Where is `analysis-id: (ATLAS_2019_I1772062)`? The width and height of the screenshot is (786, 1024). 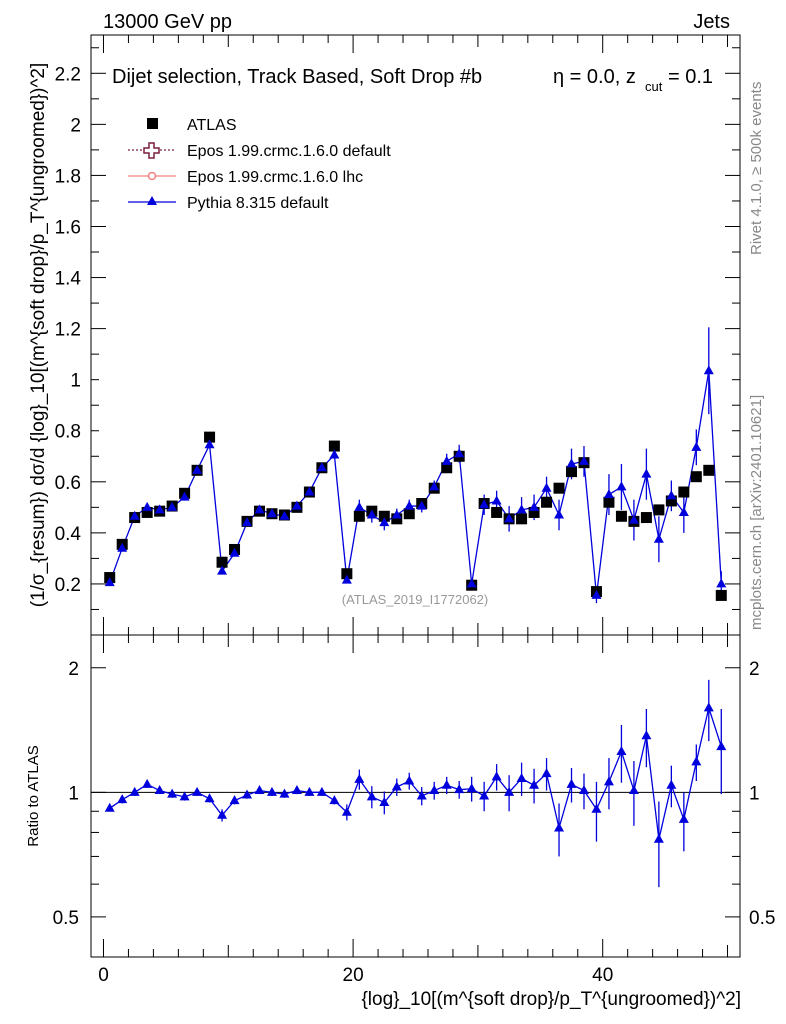
analysis-id: (ATLAS_2019_I1772062) is located at coordinates (415, 599).